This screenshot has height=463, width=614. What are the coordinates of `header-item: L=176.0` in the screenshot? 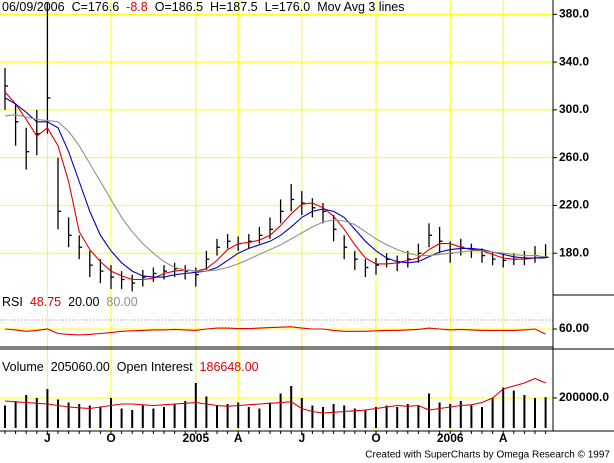 It's located at (288, 7).